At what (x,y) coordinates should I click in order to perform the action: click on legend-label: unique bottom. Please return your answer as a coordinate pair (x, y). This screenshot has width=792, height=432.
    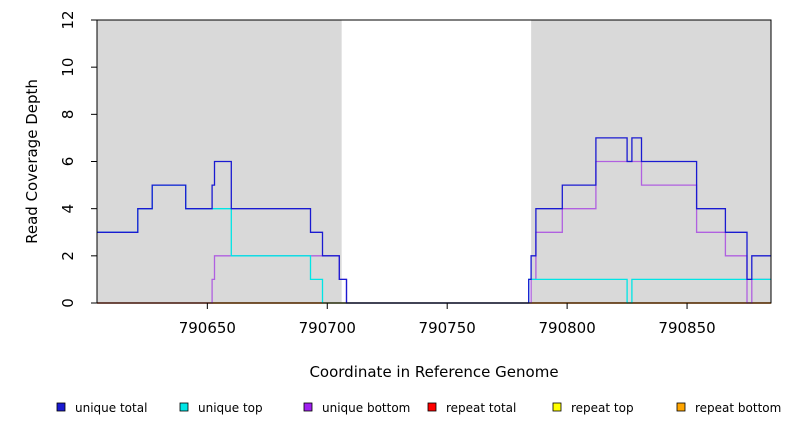
    Looking at the image, I should click on (366, 408).